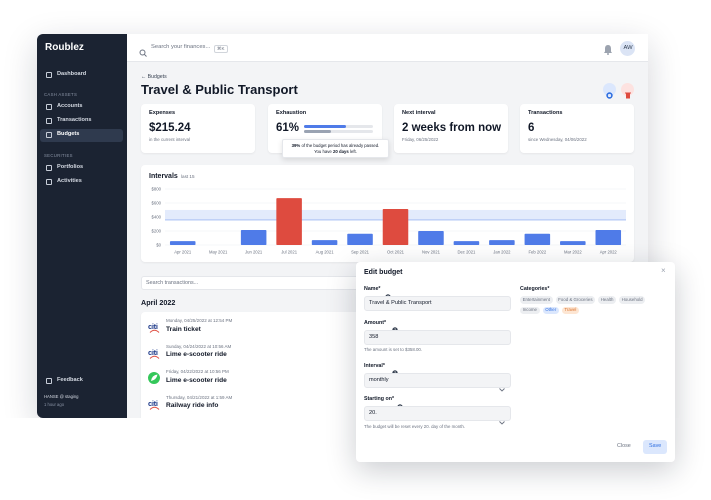 This screenshot has width=711, height=500. I want to click on stat-value: $215.24, so click(170, 128).